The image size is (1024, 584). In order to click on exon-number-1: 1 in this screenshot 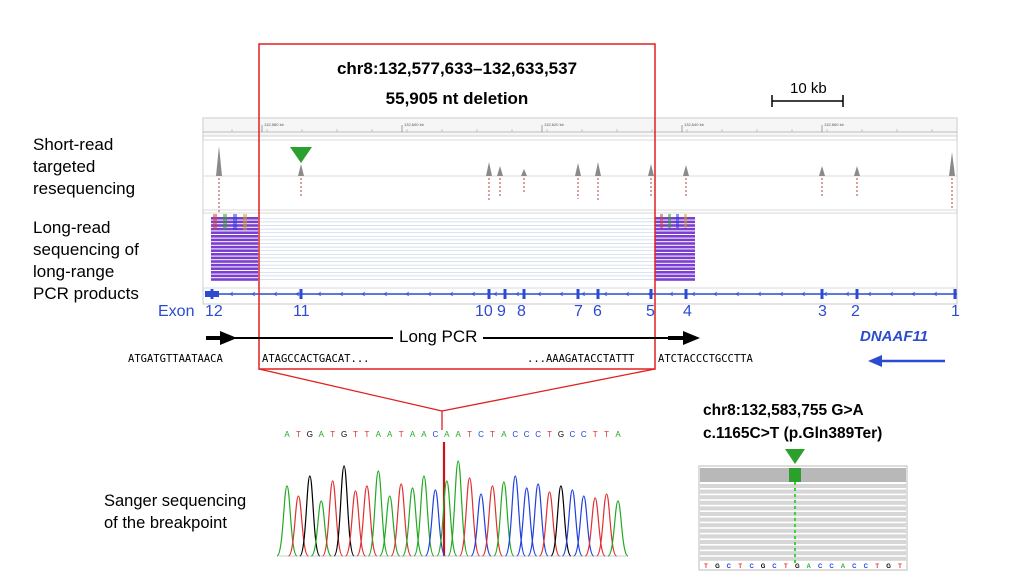, I will do `click(955, 311)`.